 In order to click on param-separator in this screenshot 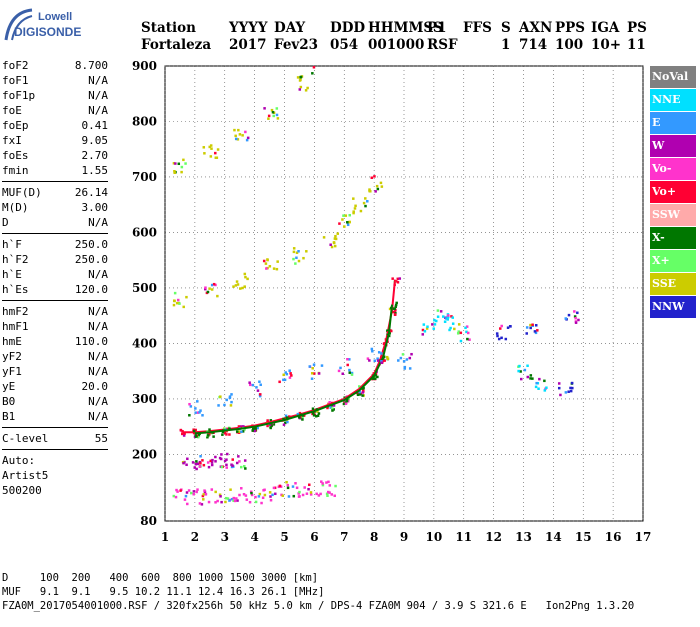, I will do `click(55, 181)`.